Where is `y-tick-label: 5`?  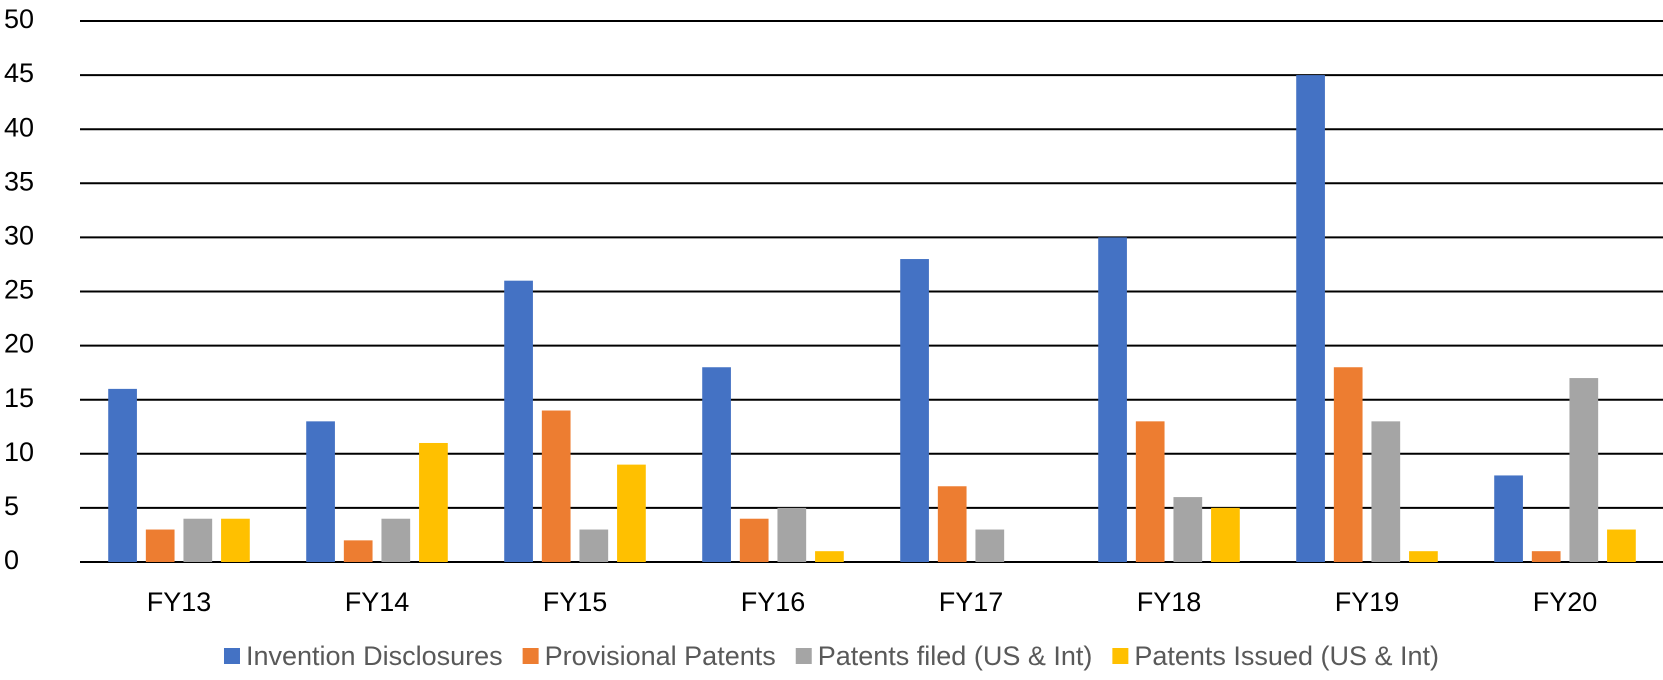
y-tick-label: 5 is located at coordinates (11, 506).